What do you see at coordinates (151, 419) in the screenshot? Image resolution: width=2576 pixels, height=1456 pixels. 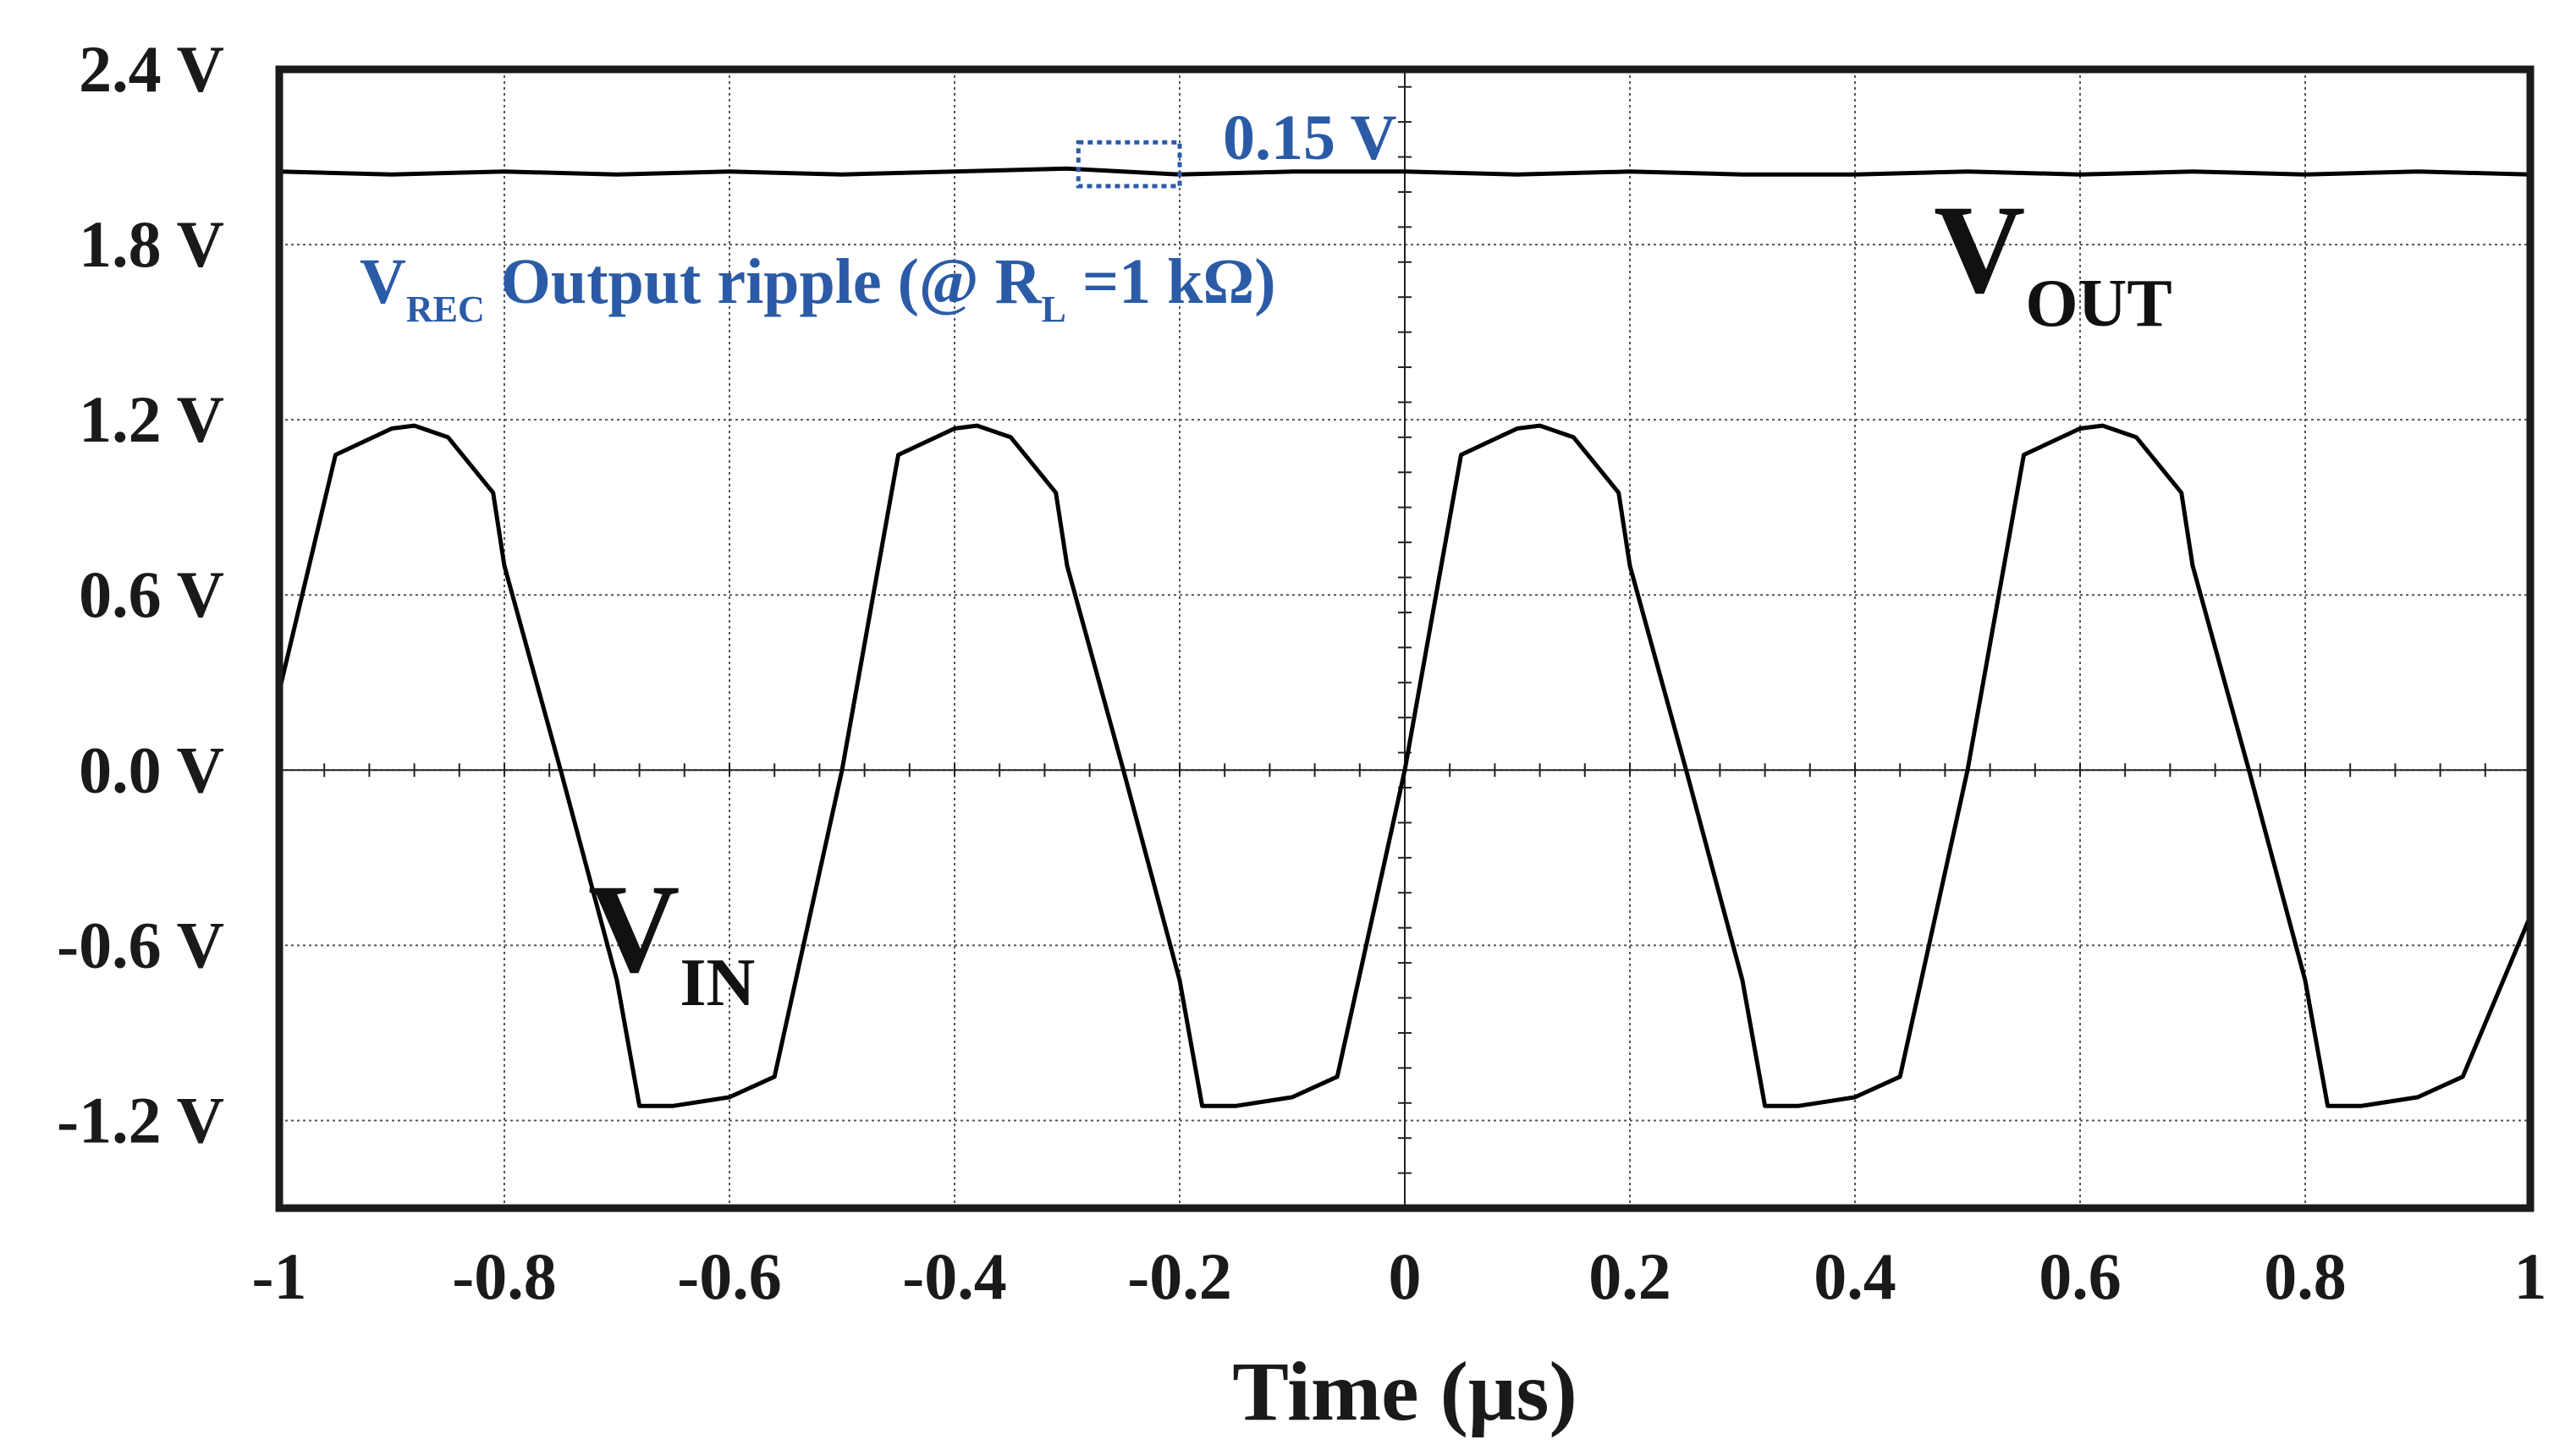 I see `y-tick-label: 1.2 V` at bounding box center [151, 419].